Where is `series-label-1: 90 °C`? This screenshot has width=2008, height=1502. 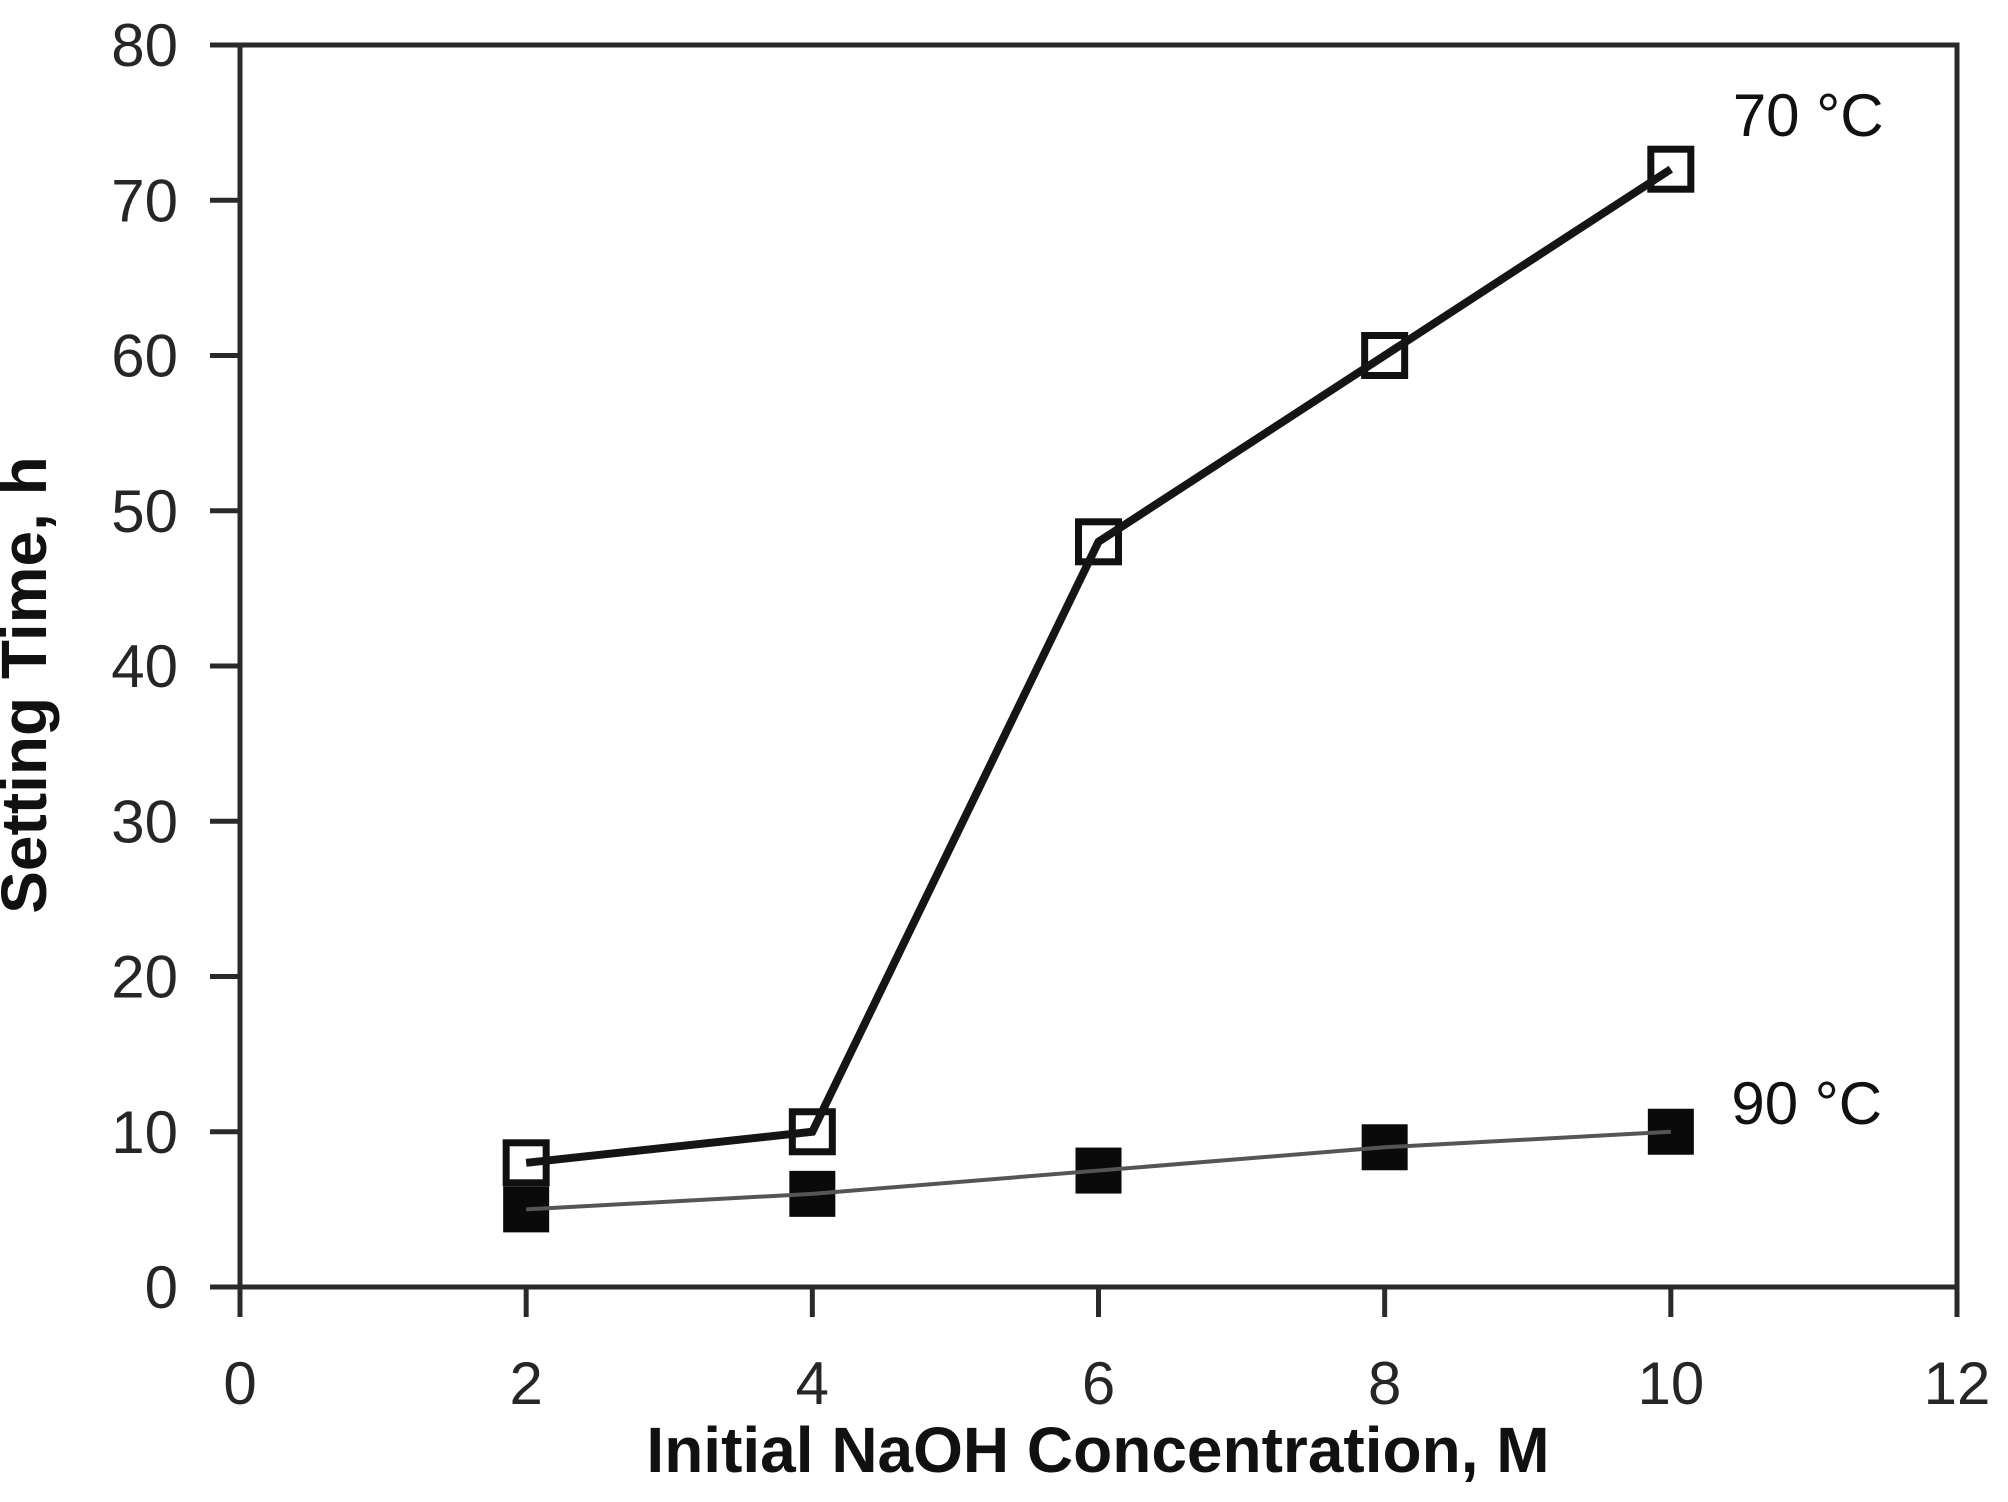 series-label-1: 90 °C is located at coordinates (1806, 1103).